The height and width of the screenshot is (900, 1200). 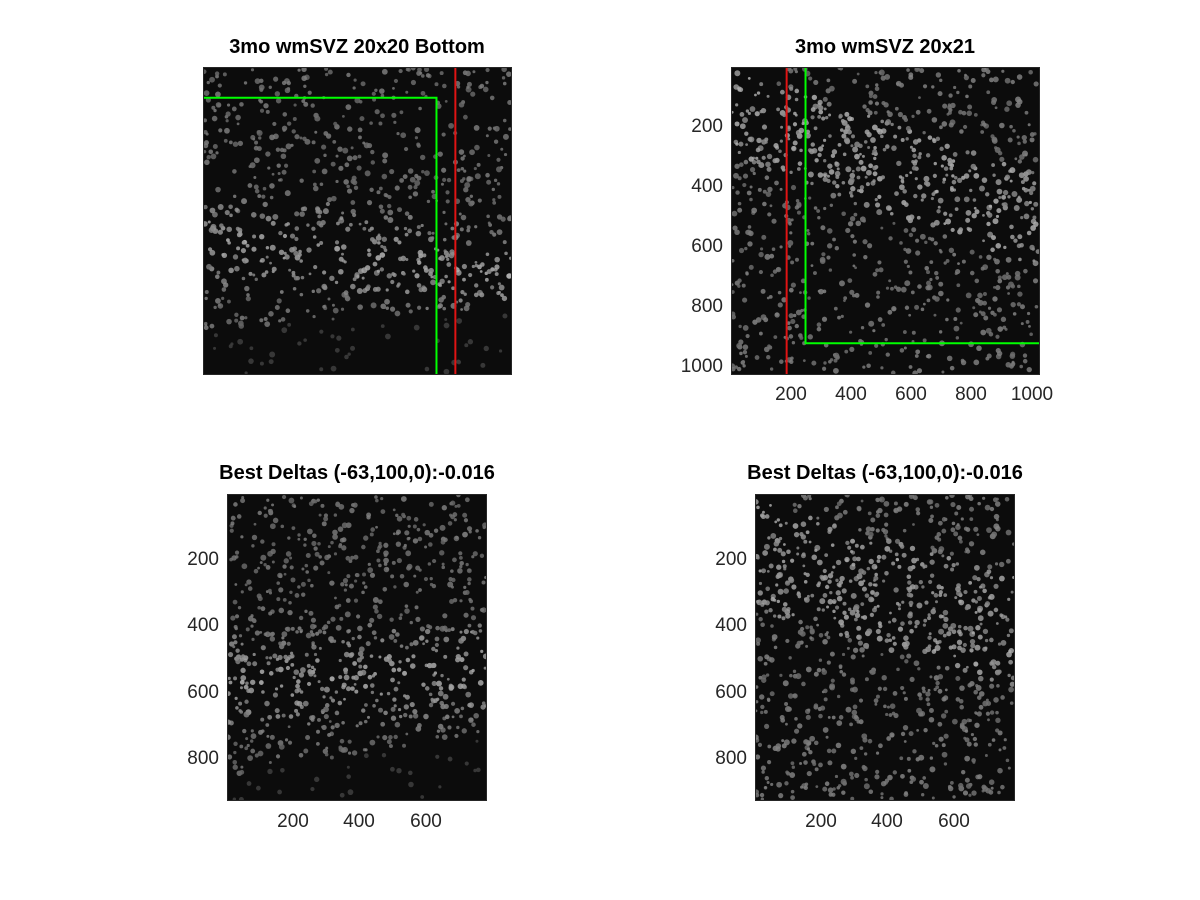 I want to click on panel-4-nuclei, so click(x=885, y=647).